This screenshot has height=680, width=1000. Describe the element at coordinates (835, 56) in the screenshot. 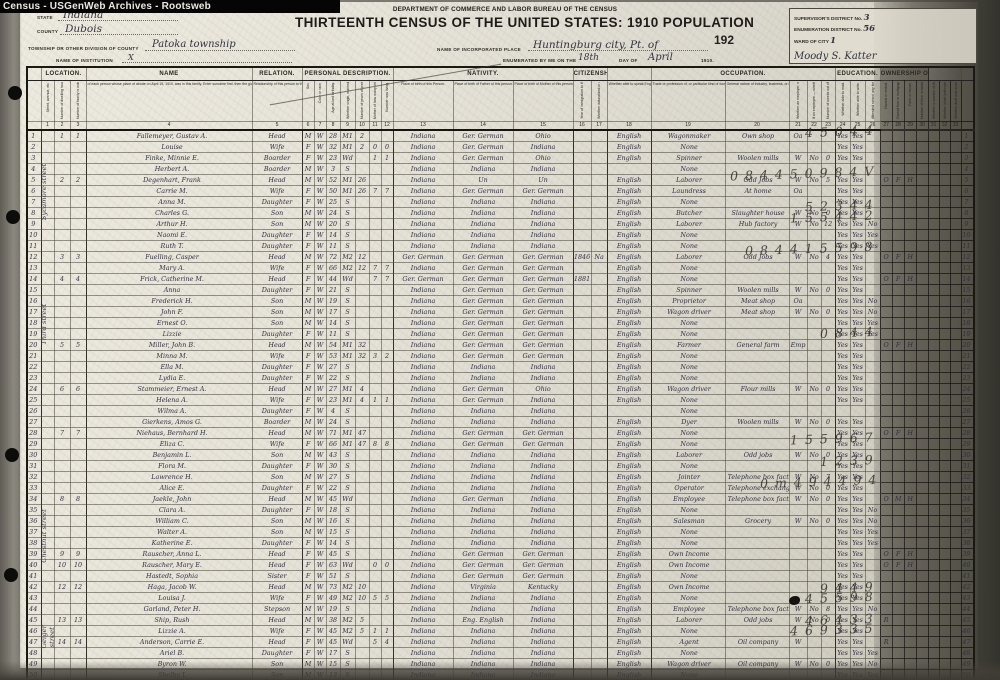

I see `enumerator-signature: Moody S. Katter` at that location.